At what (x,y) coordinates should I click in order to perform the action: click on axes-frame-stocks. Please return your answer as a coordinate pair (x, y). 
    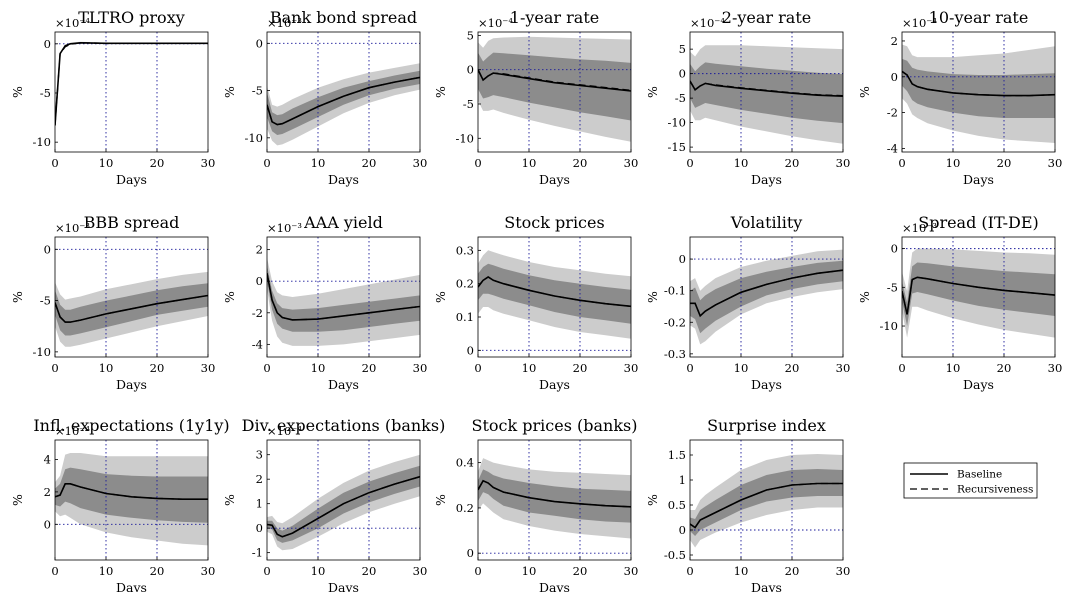
    Looking at the image, I should click on (554, 297).